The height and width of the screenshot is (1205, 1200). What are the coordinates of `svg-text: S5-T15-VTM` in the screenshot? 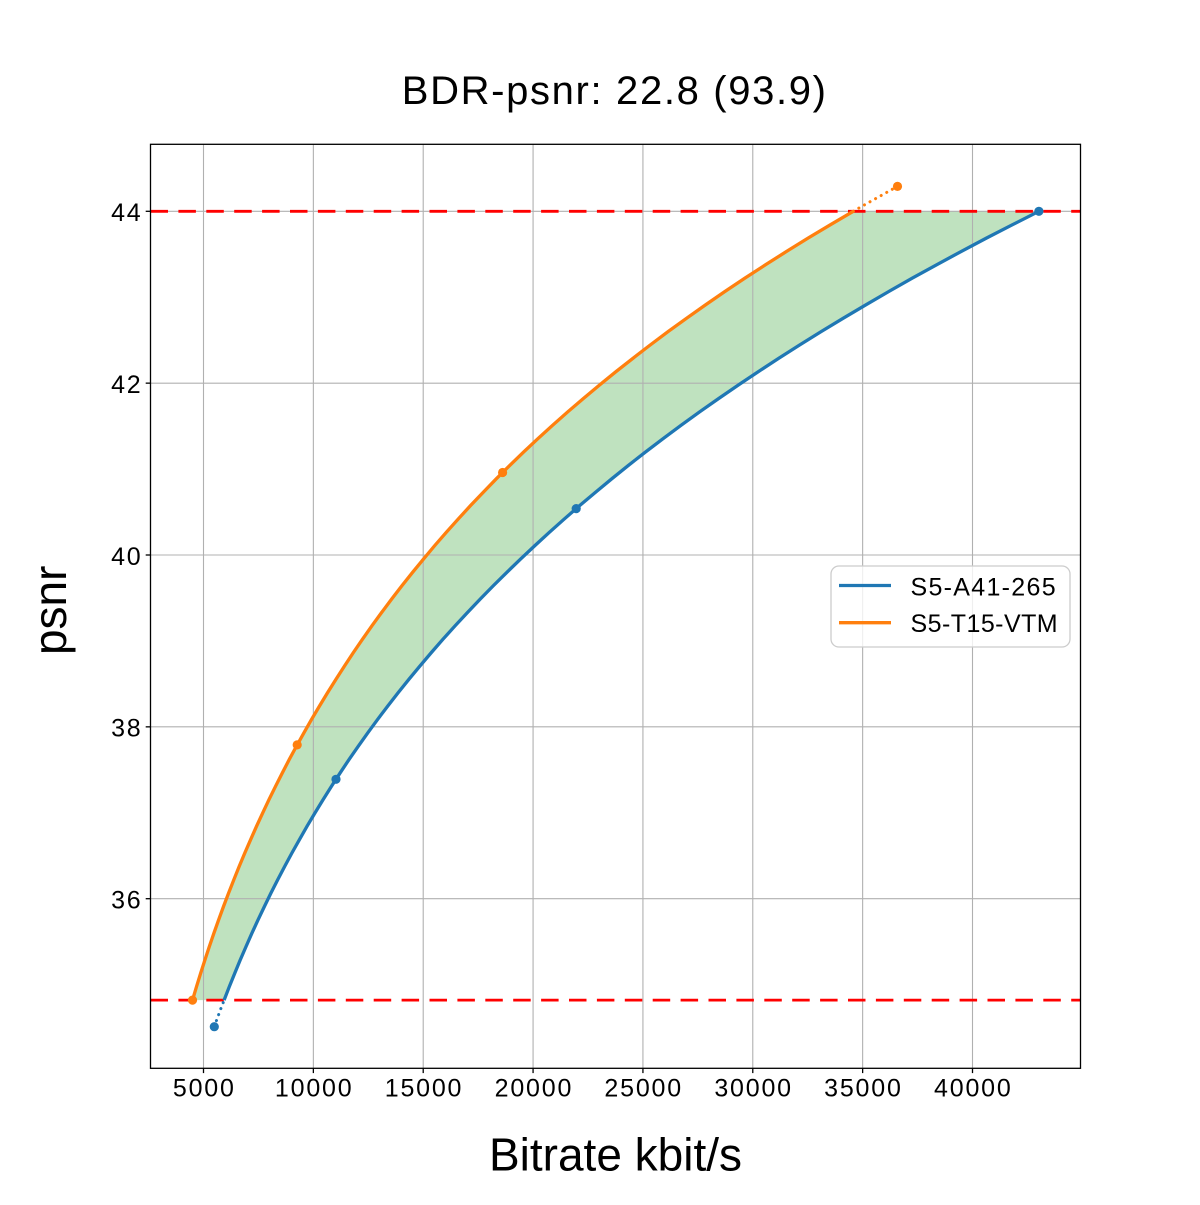 It's located at (985, 624).